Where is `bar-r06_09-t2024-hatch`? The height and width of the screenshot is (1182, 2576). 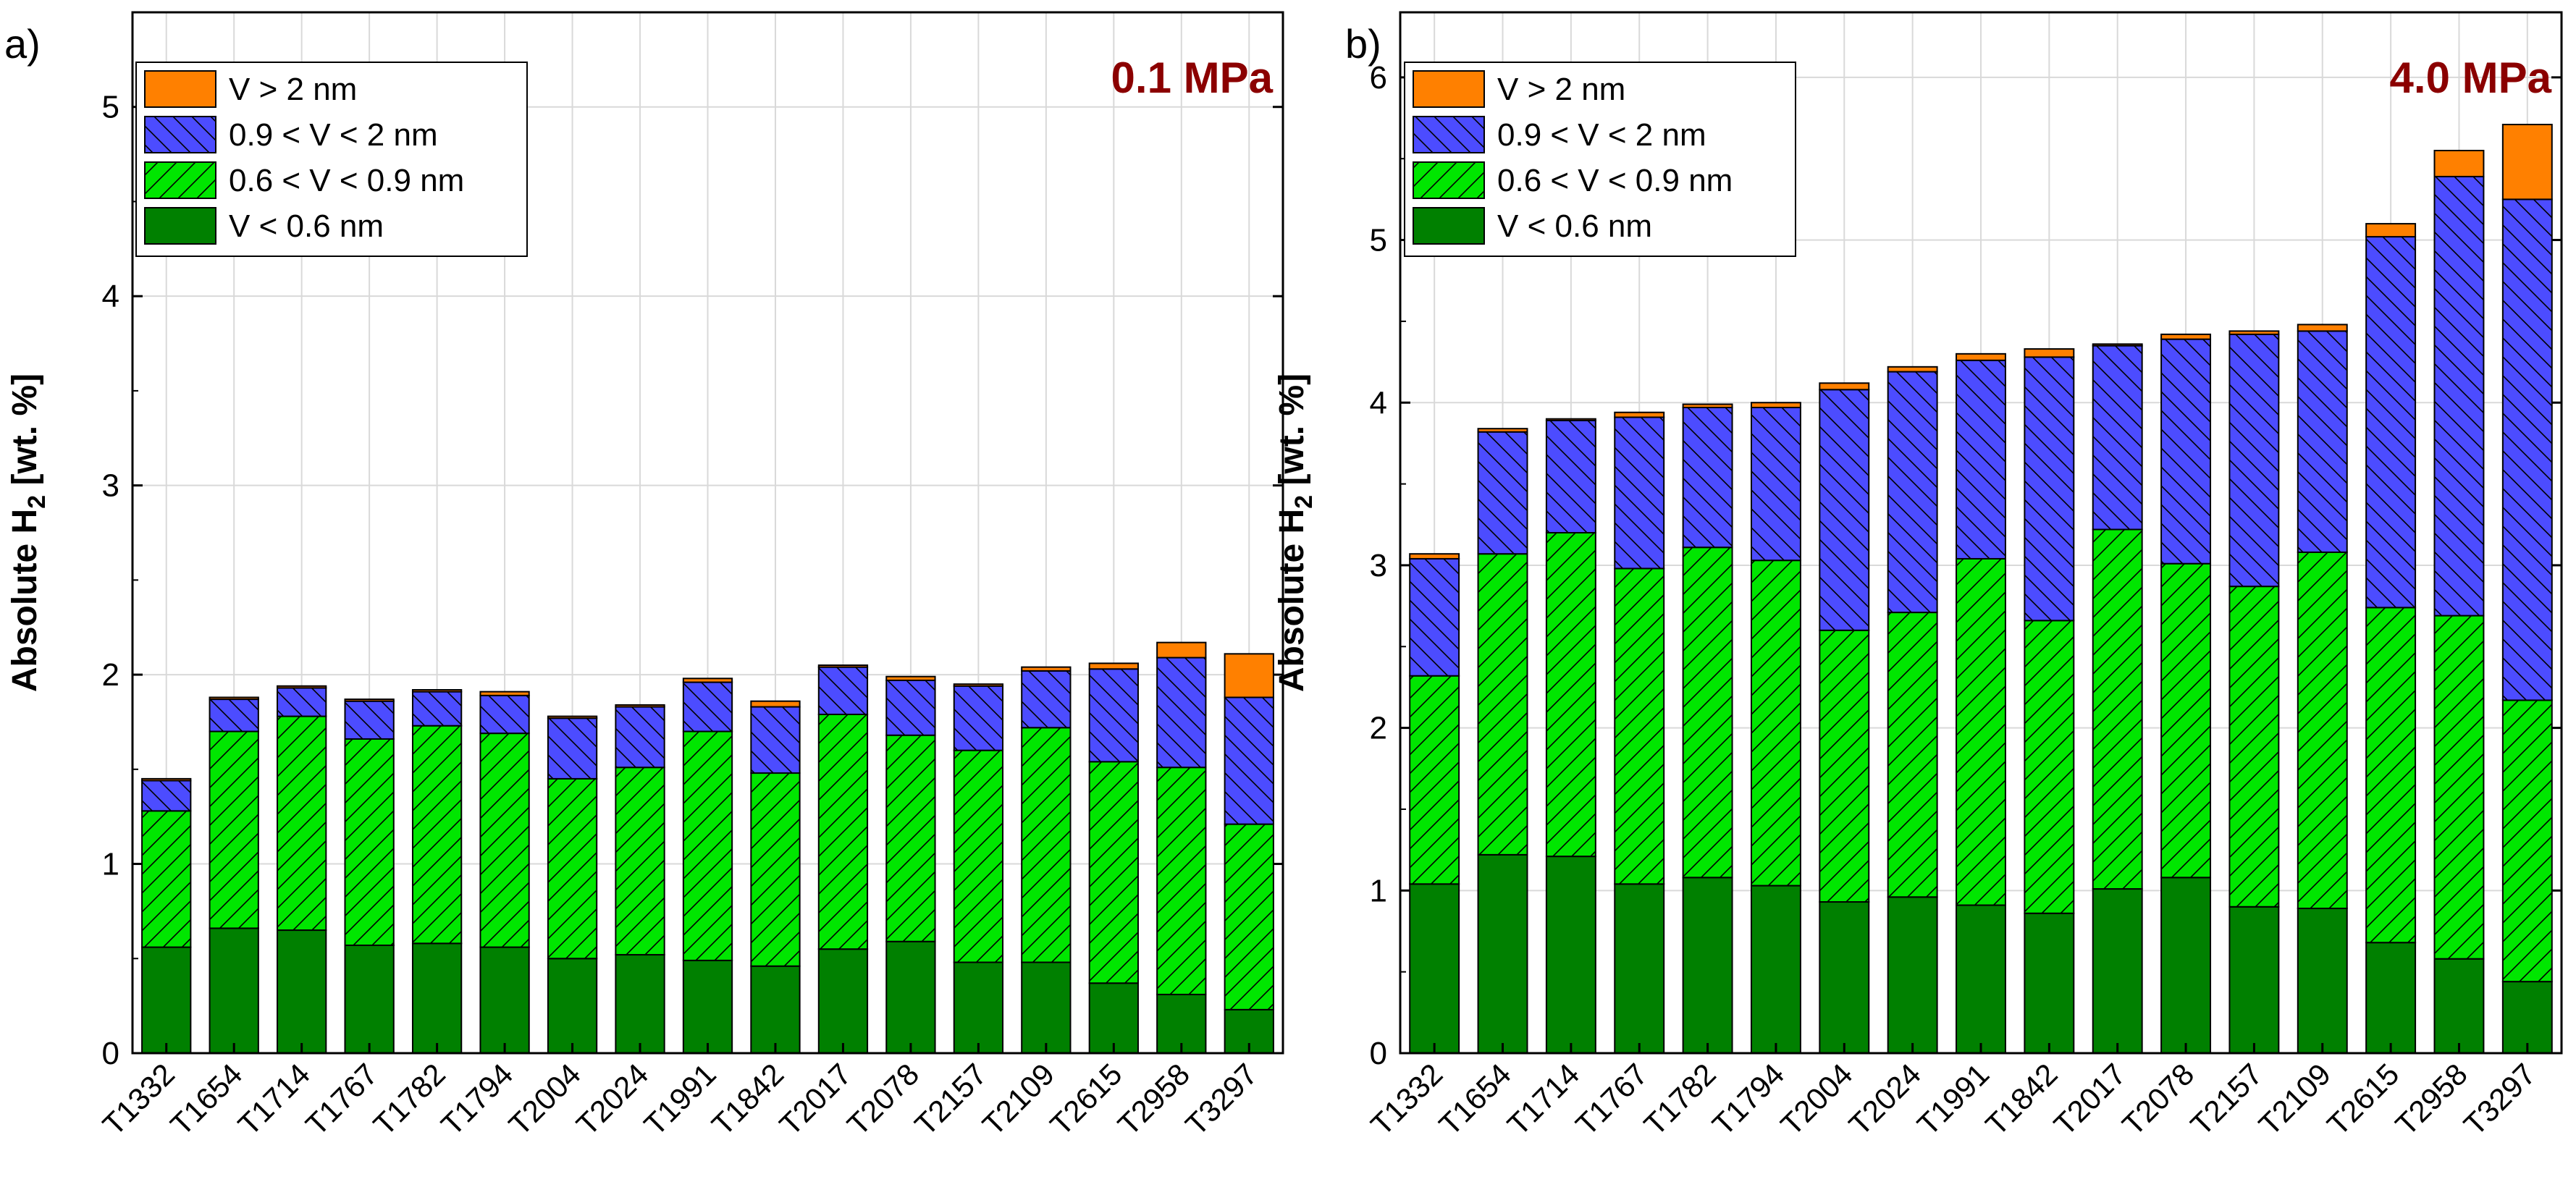 bar-r06_09-t2024-hatch is located at coordinates (1912, 755).